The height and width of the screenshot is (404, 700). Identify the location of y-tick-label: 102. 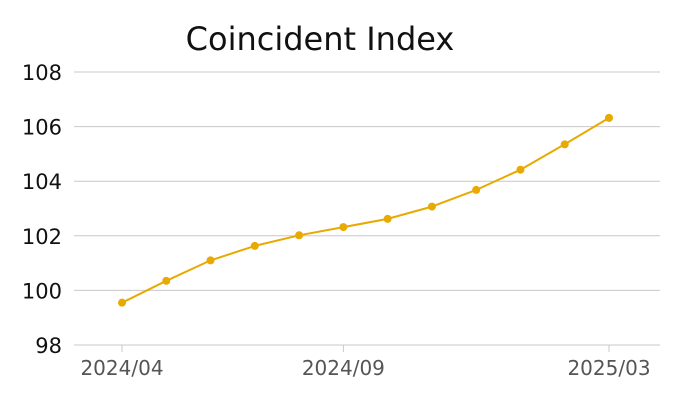
(42, 237).